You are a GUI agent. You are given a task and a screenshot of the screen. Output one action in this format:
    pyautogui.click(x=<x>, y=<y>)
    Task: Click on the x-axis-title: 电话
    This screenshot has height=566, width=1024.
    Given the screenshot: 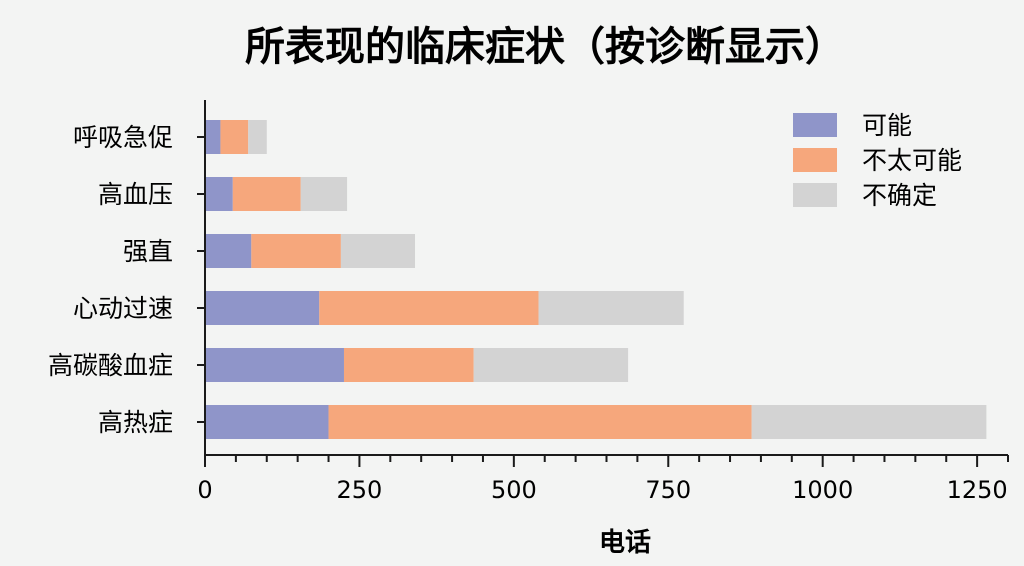 What is the action you would take?
    pyautogui.click(x=625, y=543)
    